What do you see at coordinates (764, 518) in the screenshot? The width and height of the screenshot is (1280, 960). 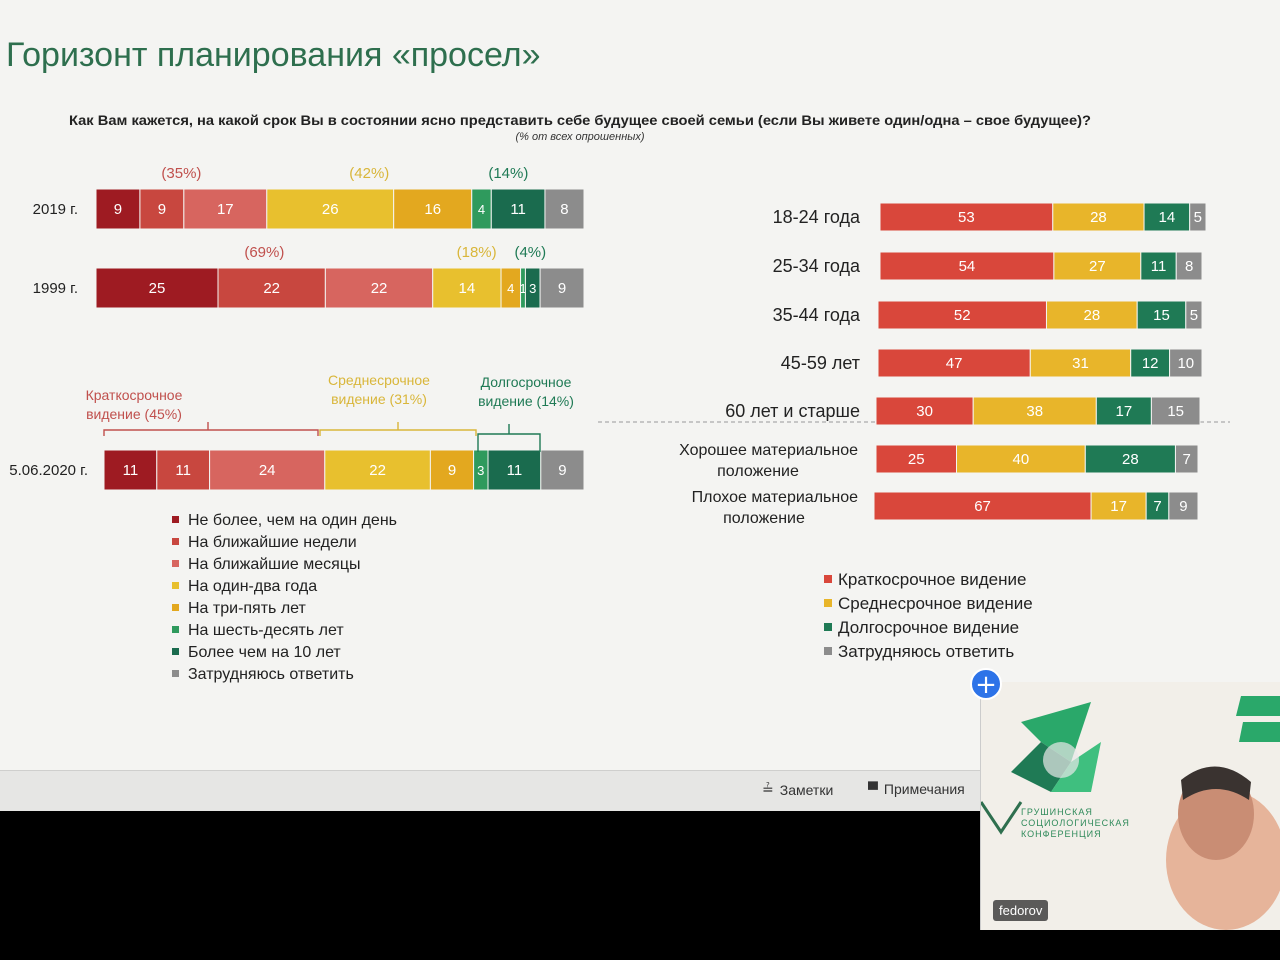 I see `category-label-bad-2: положение` at bounding box center [764, 518].